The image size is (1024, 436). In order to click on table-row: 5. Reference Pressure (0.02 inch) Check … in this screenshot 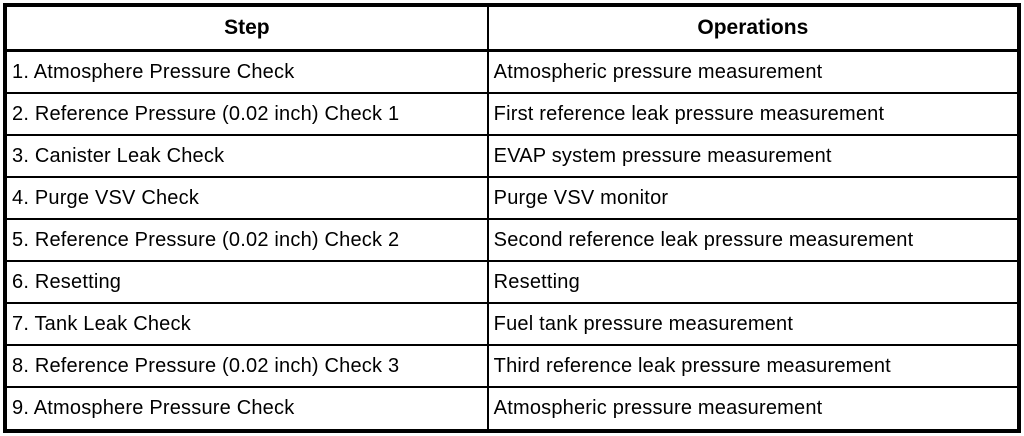, I will do `click(512, 240)`.